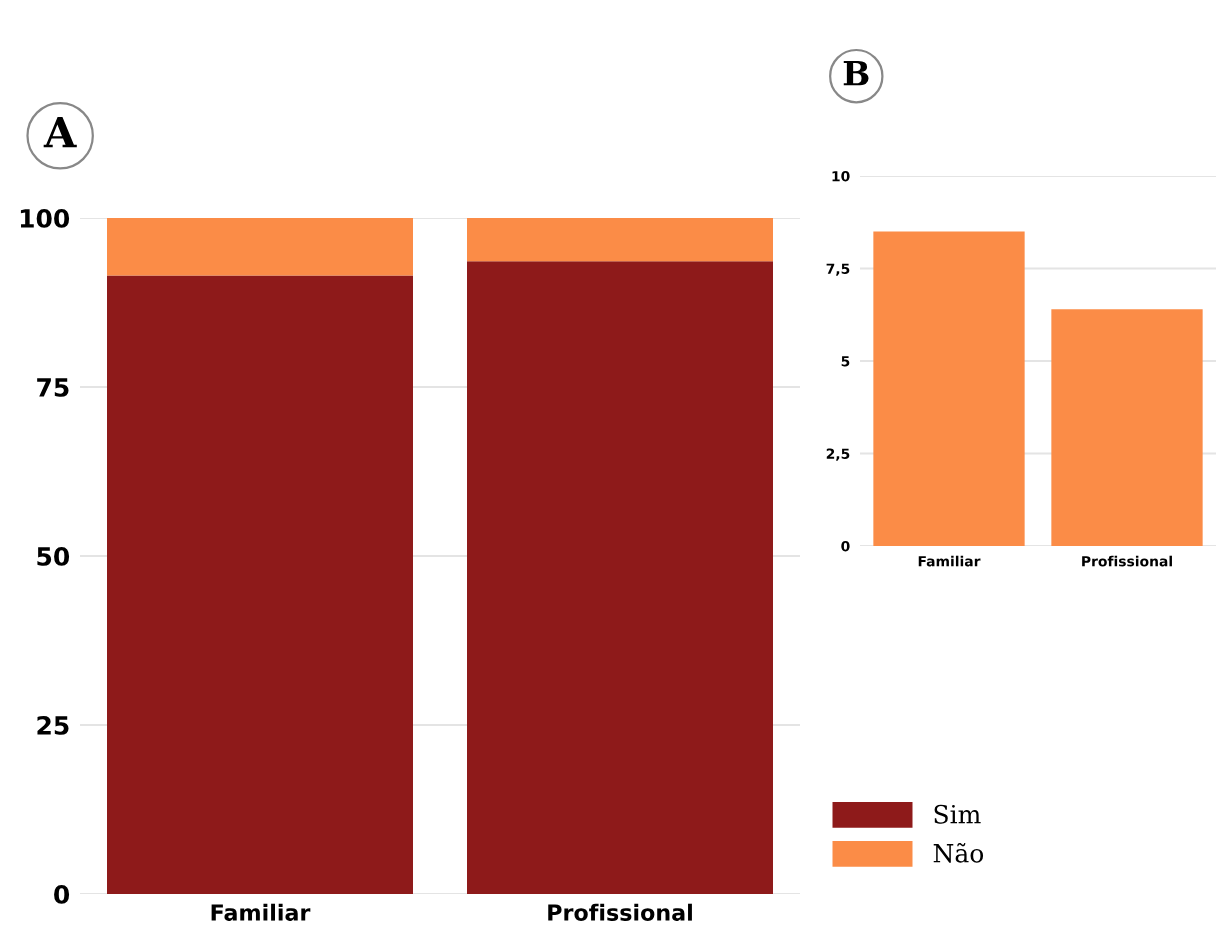 This screenshot has height=936, width=1226. What do you see at coordinates (620, 912) in the screenshot?
I see `x-tick-label: Profissional` at bounding box center [620, 912].